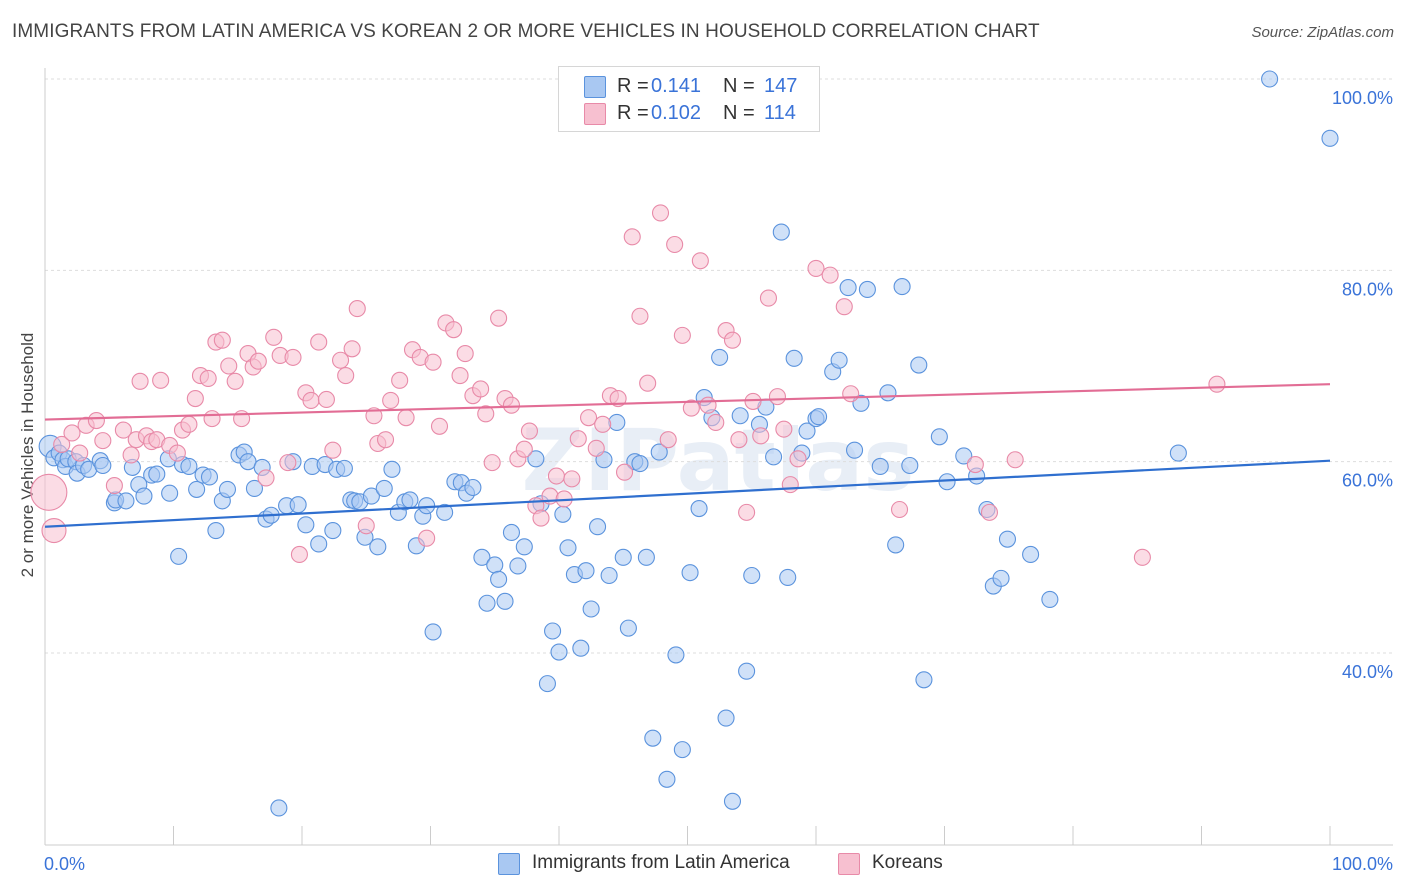 The height and width of the screenshot is (892, 1406). I want to click on n-value: 114, so click(780, 113).